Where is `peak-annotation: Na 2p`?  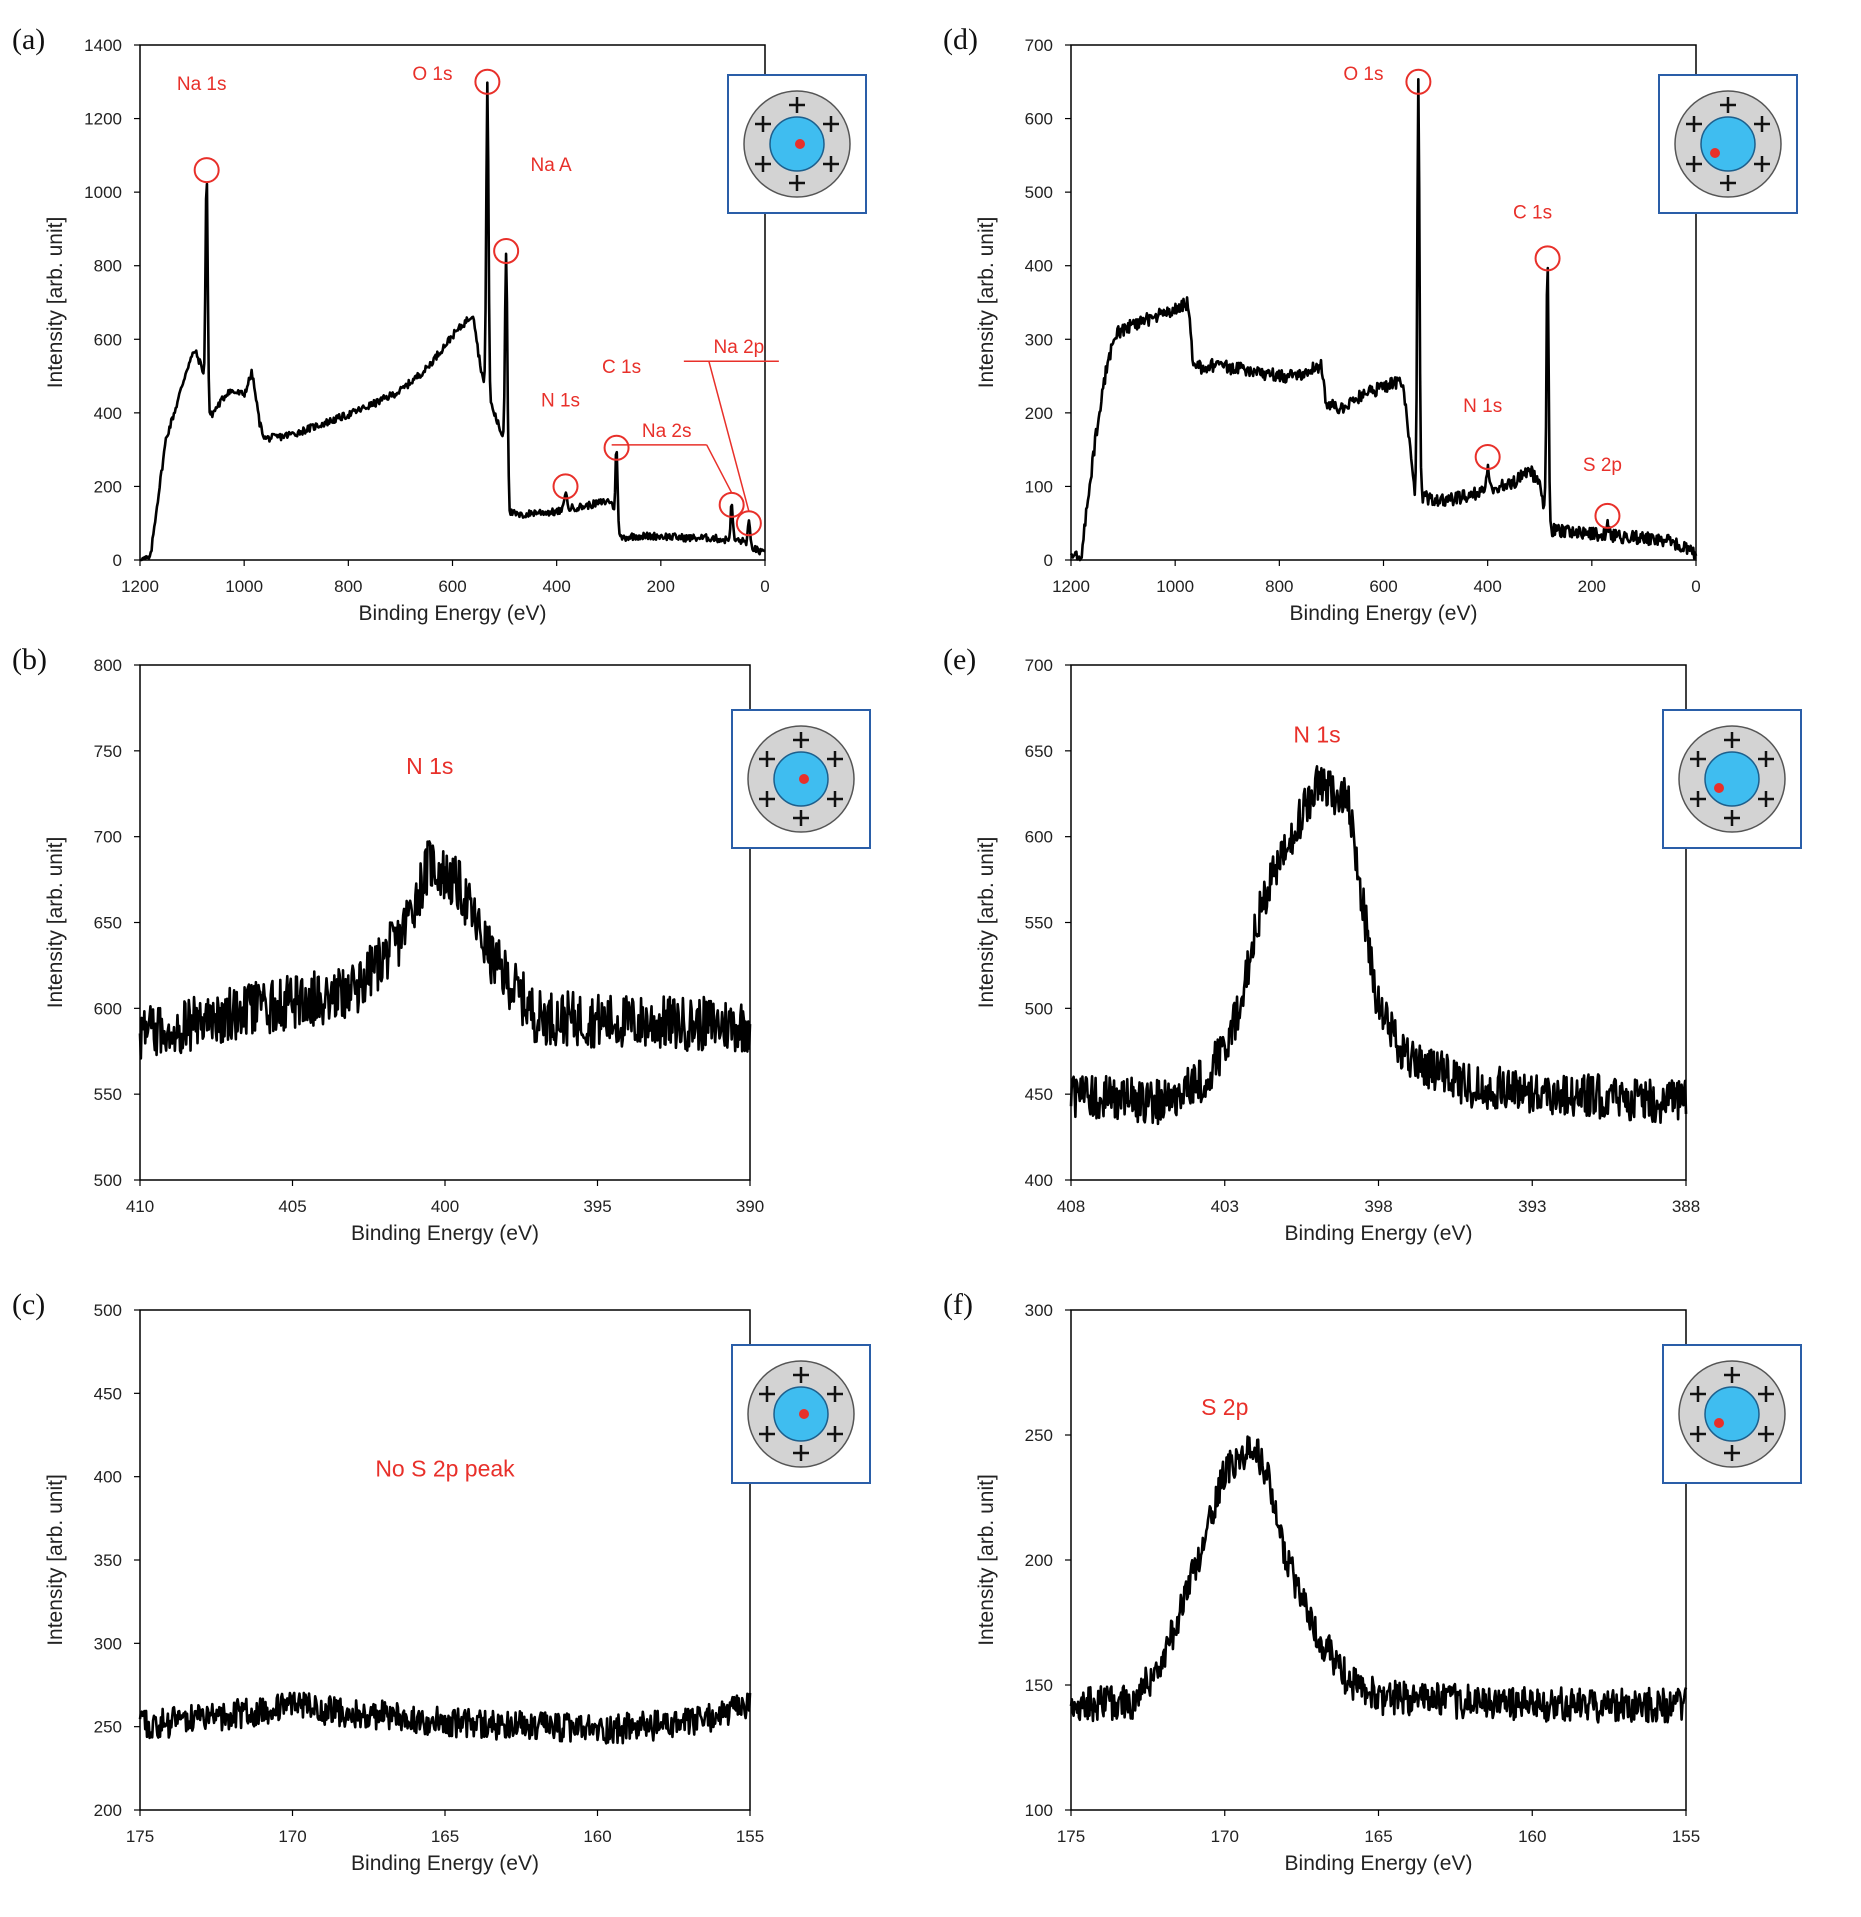
peak-annotation: Na 2p is located at coordinates (739, 347).